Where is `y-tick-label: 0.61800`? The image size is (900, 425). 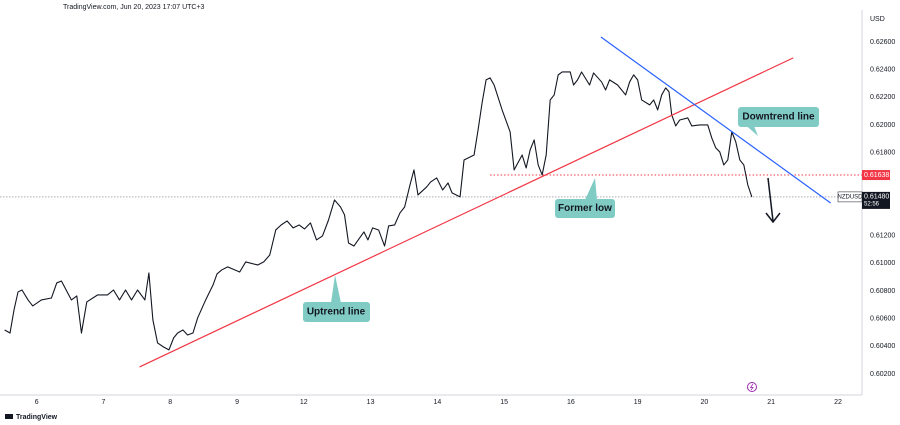 y-tick-label: 0.61800 is located at coordinates (882, 152).